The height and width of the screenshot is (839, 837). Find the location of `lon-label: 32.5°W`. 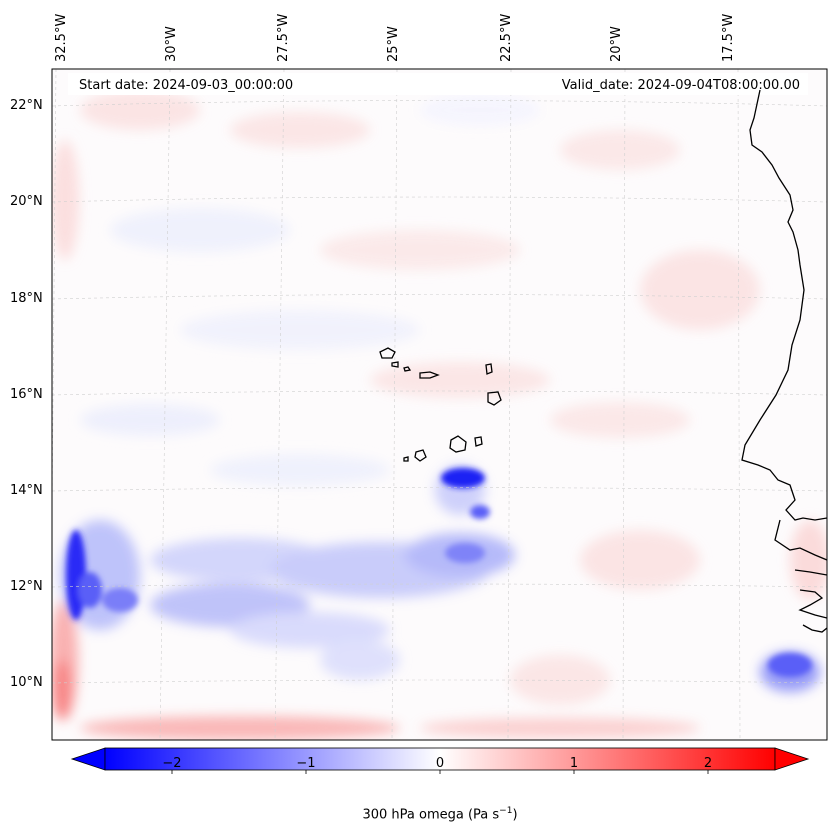

lon-label: 32.5°W is located at coordinates (61, 37).